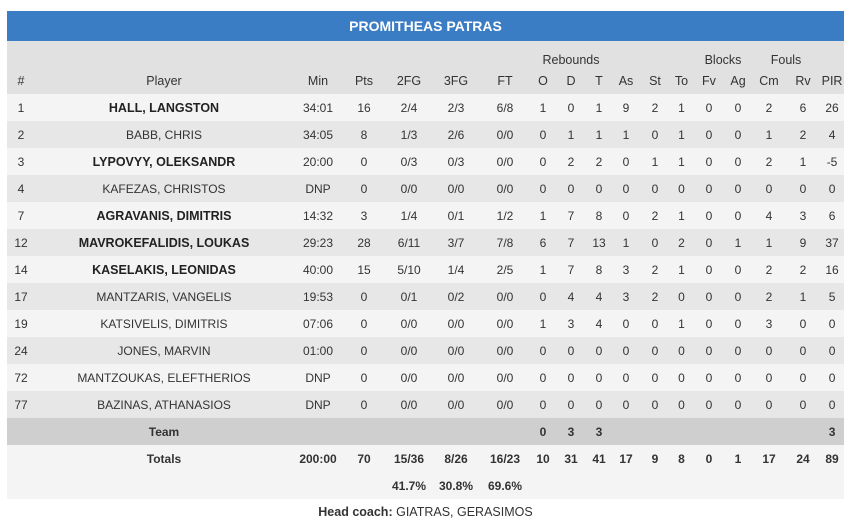 Image resolution: width=852 pixels, height=528 pixels. Describe the element at coordinates (832, 296) in the screenshot. I see `player-pir-cell: 5` at that location.